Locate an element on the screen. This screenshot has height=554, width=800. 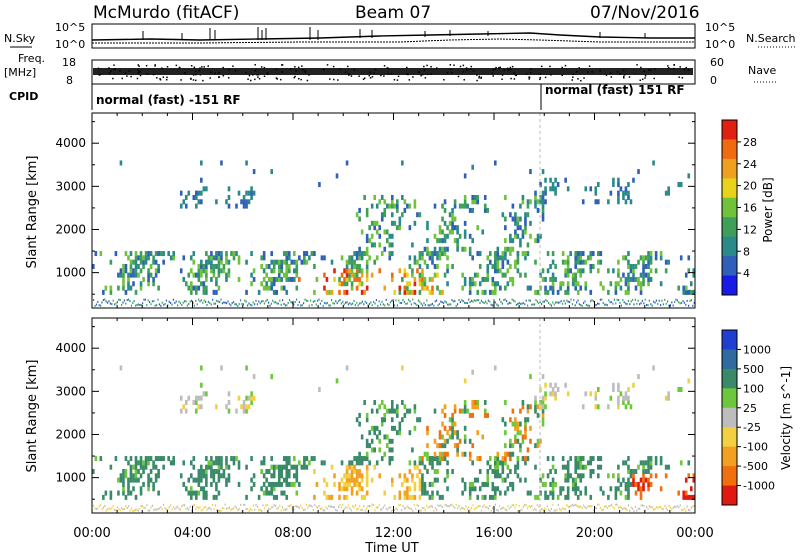
colorbar-swatch is located at coordinates (729, 149).